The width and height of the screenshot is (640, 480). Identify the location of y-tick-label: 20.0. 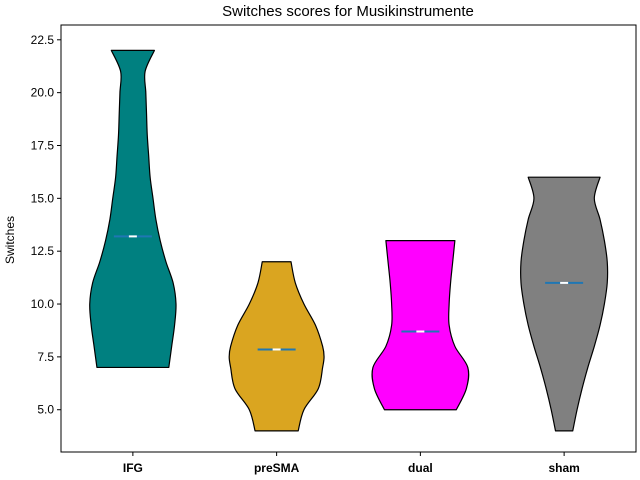
(43, 93).